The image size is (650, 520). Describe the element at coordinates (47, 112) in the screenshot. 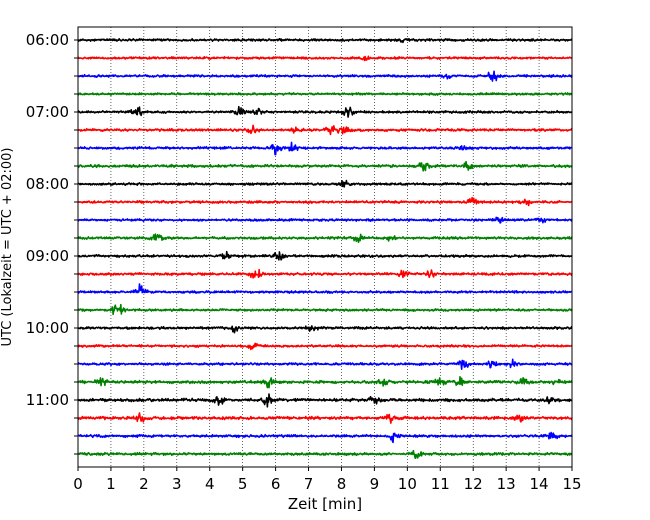

I see `y-tick-label: 07:00` at that location.